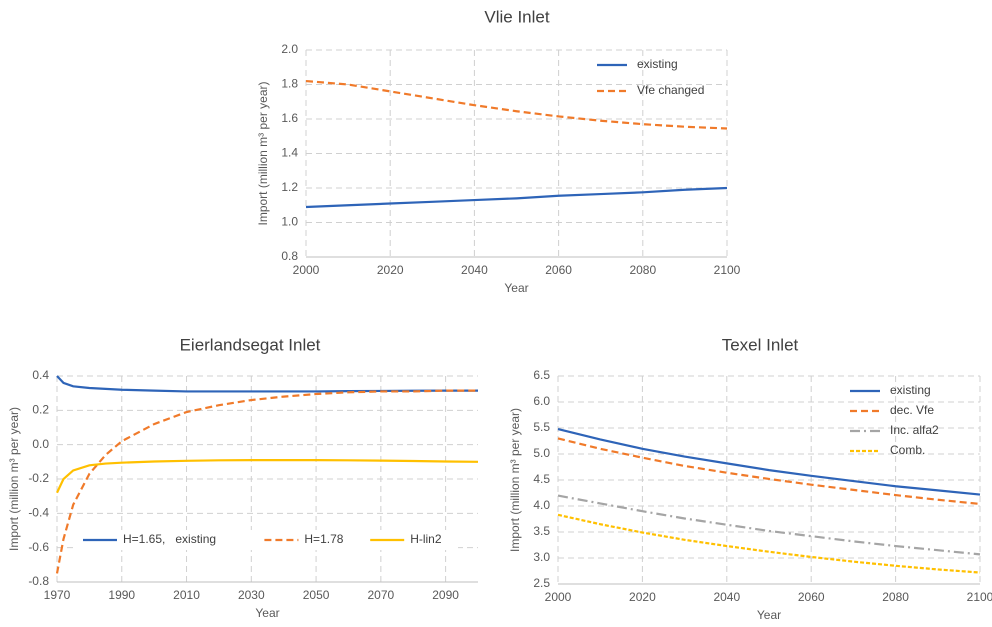  I want to click on y-tick-label: 3.0, so click(541, 557).